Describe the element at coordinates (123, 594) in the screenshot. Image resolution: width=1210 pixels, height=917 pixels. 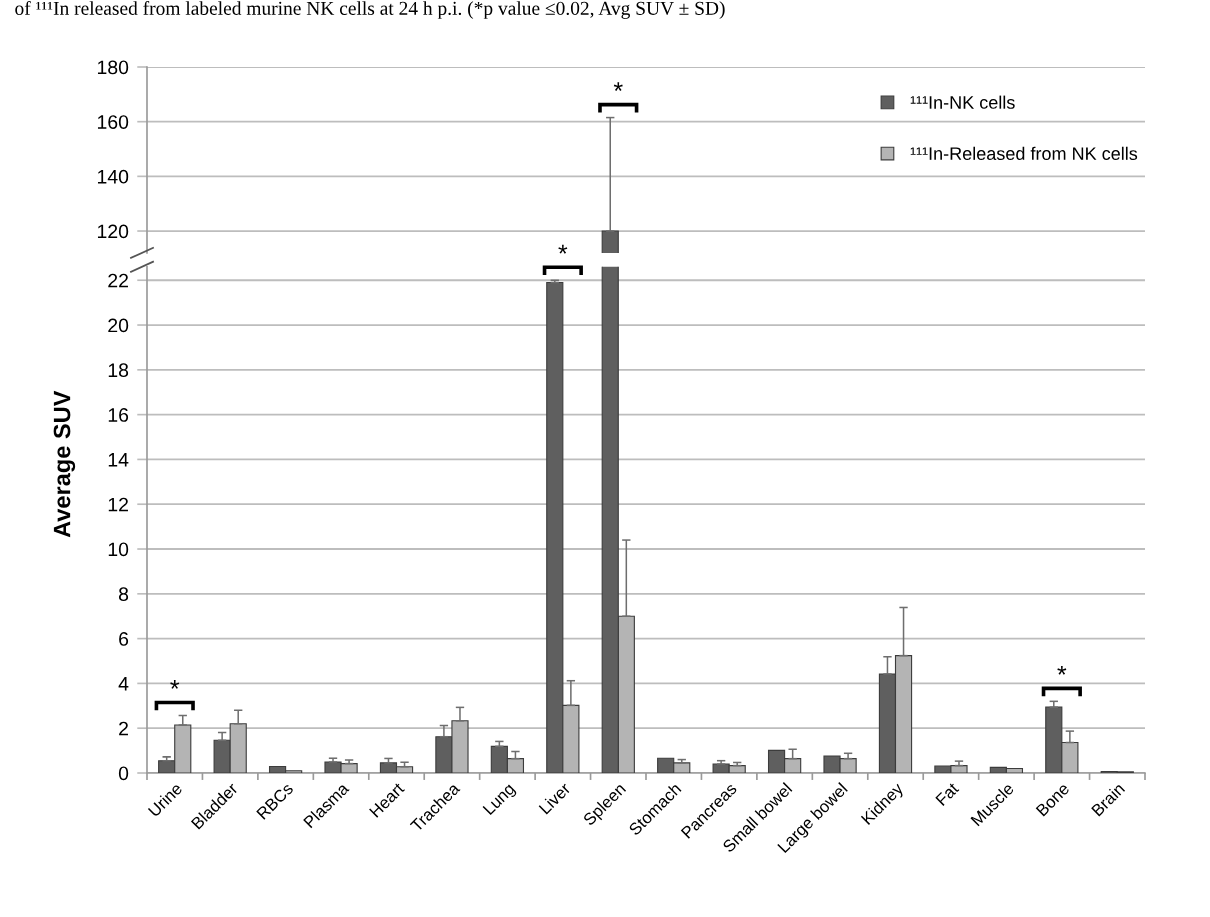
I see `y-tick-label: 8` at that location.